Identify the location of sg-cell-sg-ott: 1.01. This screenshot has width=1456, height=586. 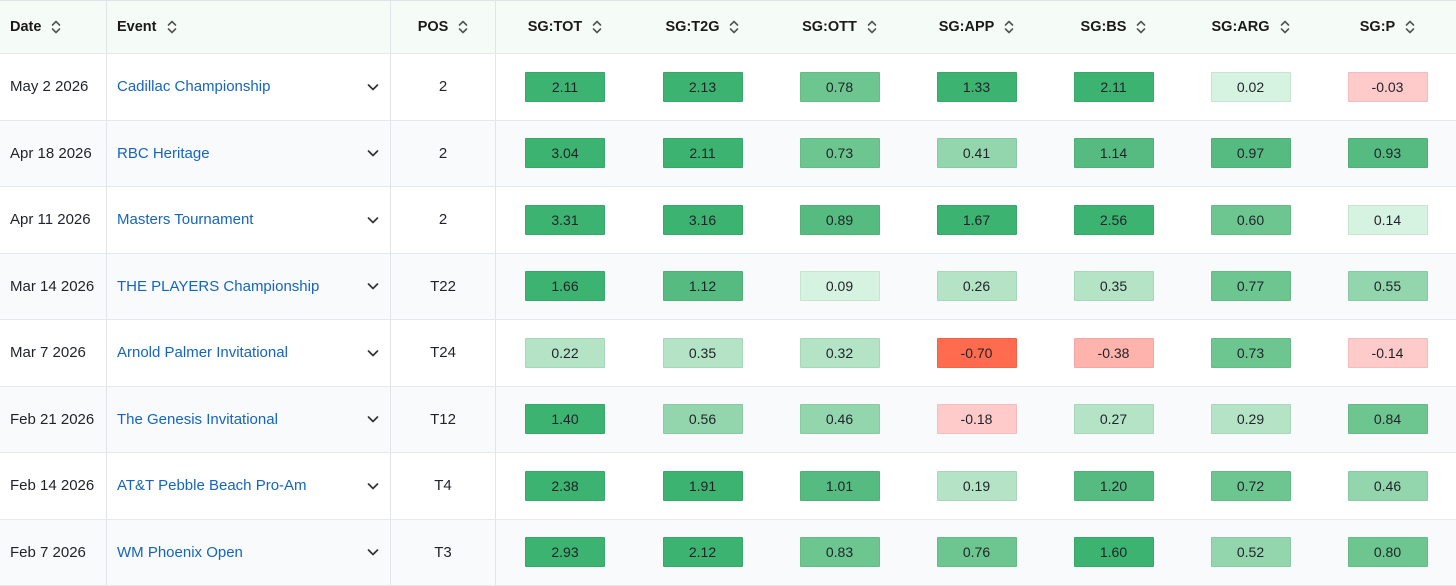
(839, 486).